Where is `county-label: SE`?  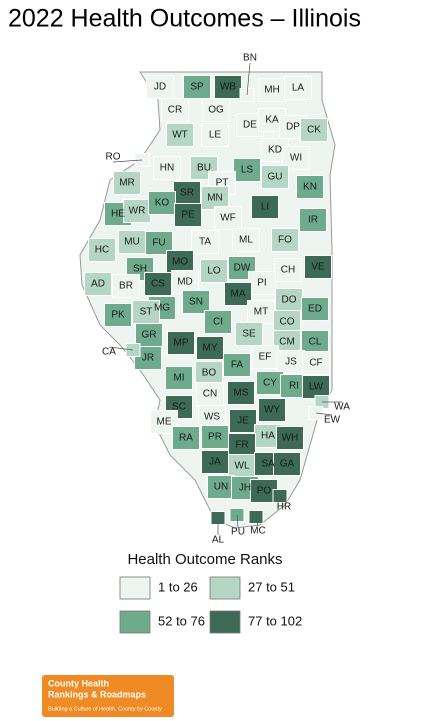
county-label: SE is located at coordinates (249, 334).